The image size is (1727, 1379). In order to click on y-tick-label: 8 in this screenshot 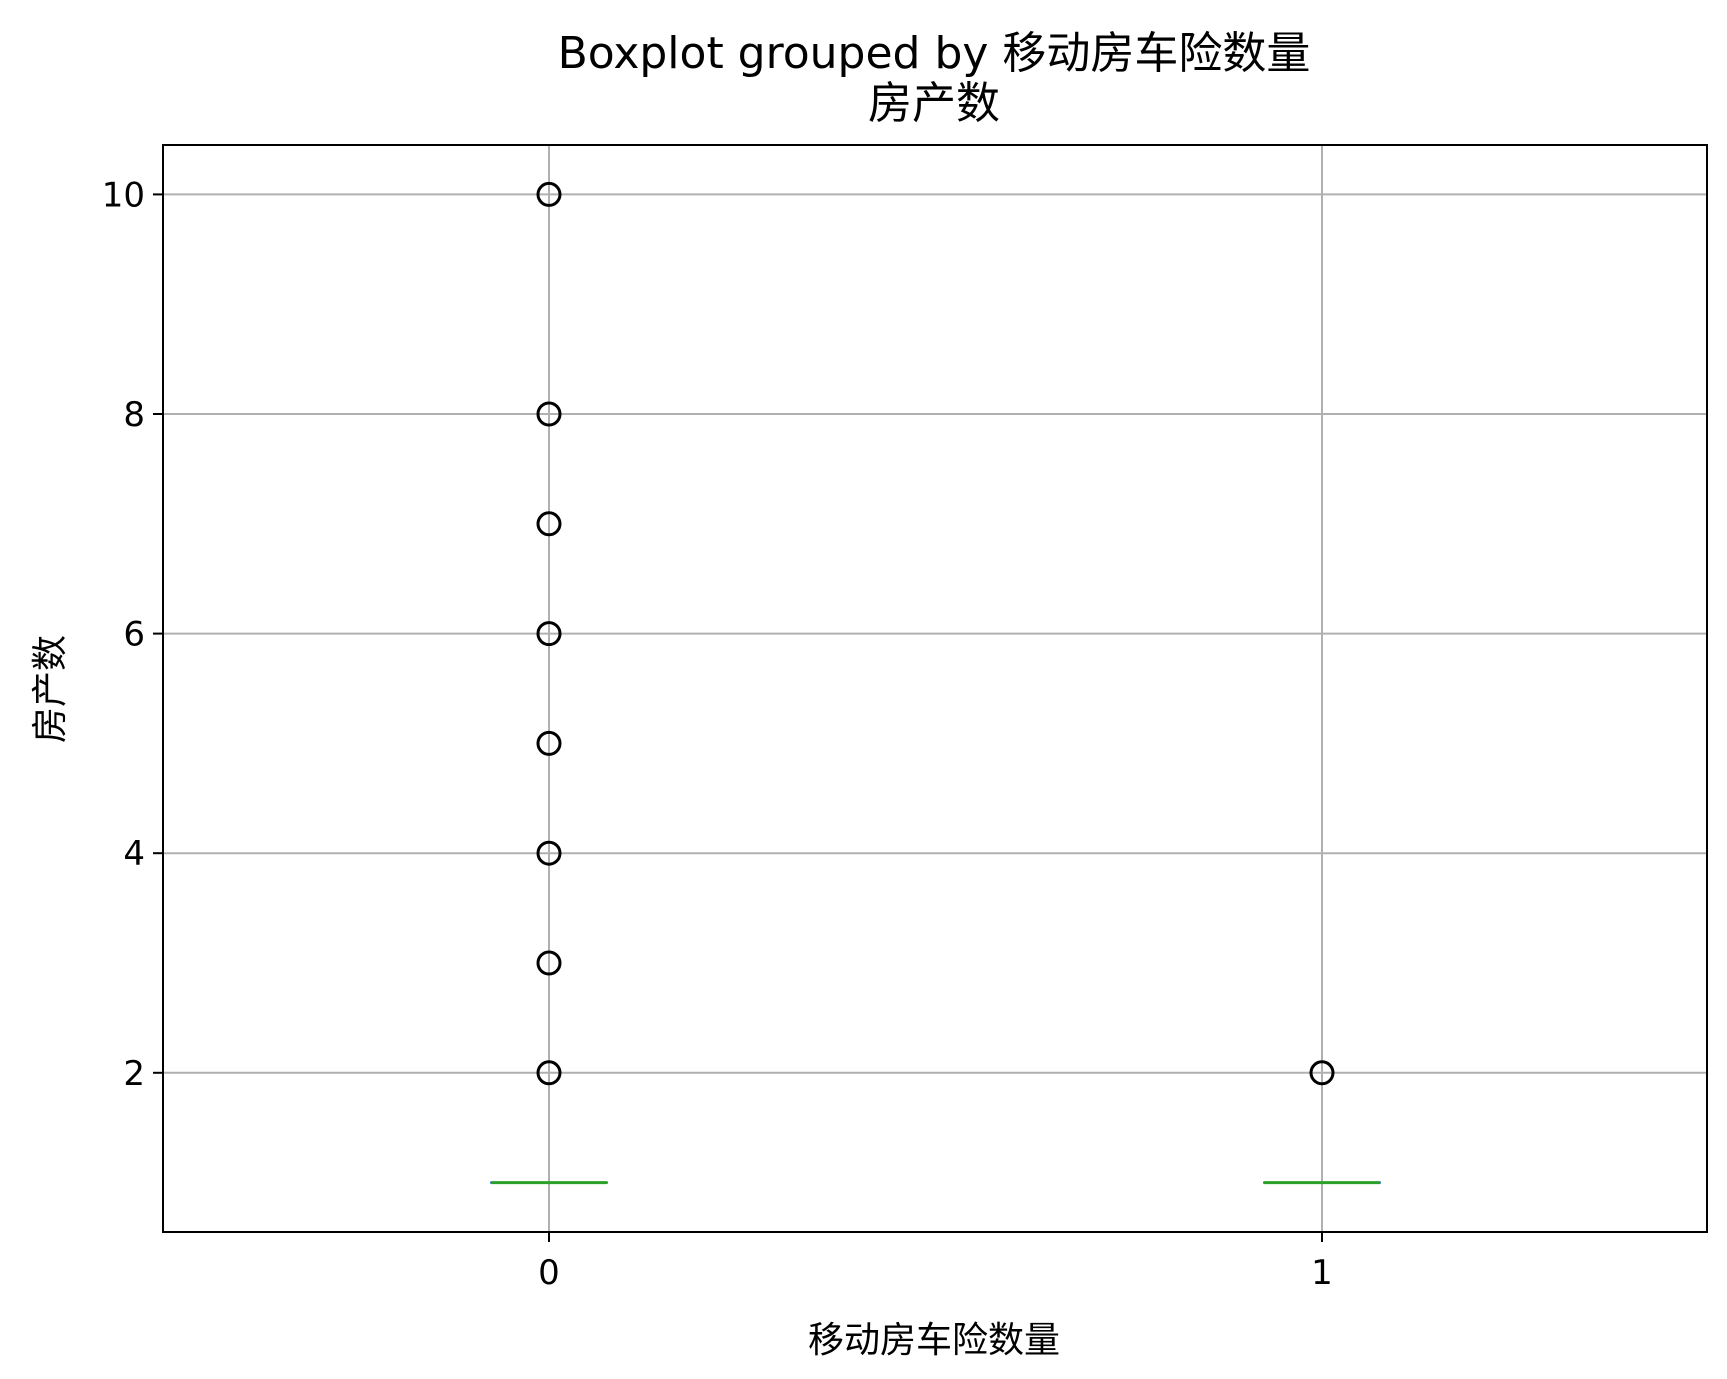, I will do `click(134, 415)`.